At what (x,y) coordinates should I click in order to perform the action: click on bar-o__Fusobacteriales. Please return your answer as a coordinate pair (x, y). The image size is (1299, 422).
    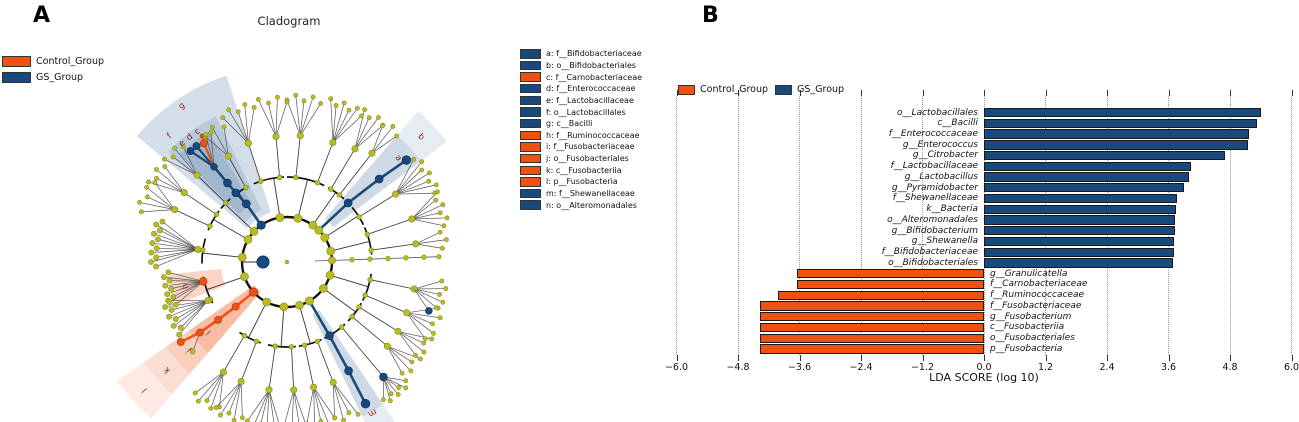
    Looking at the image, I should click on (871, 338).